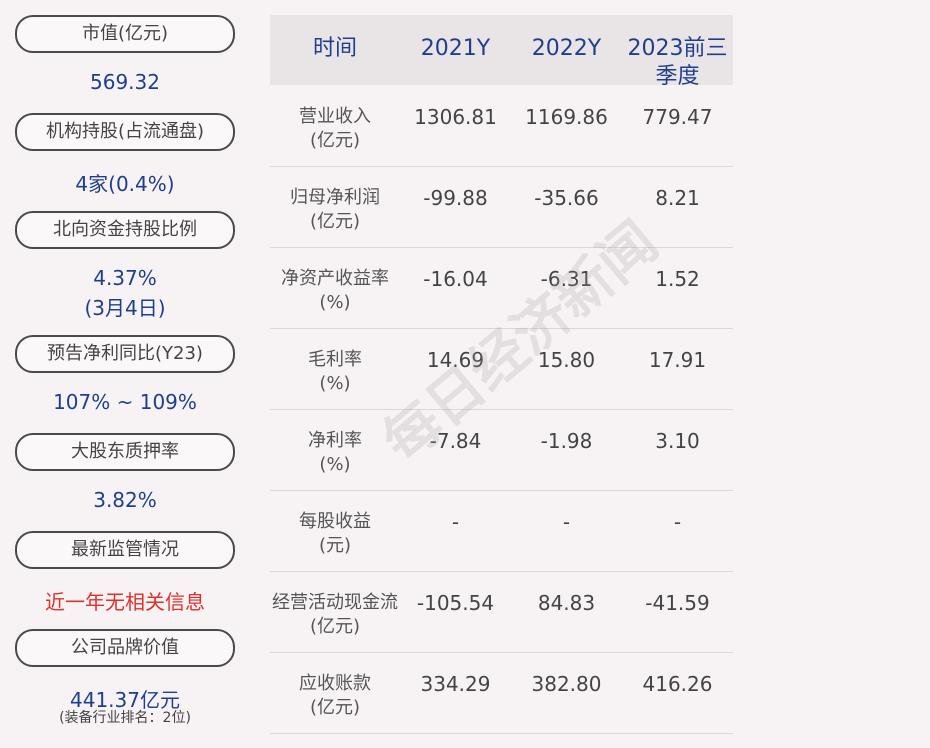 The width and height of the screenshot is (930, 748). Describe the element at coordinates (566, 441) in the screenshot. I see `table-cell: -1.98` at that location.